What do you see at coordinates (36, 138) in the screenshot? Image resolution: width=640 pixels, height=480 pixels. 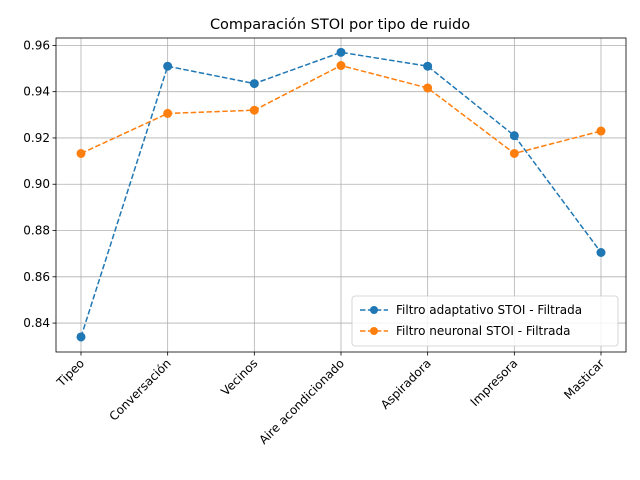 I see `y-tick-label: 0.92` at bounding box center [36, 138].